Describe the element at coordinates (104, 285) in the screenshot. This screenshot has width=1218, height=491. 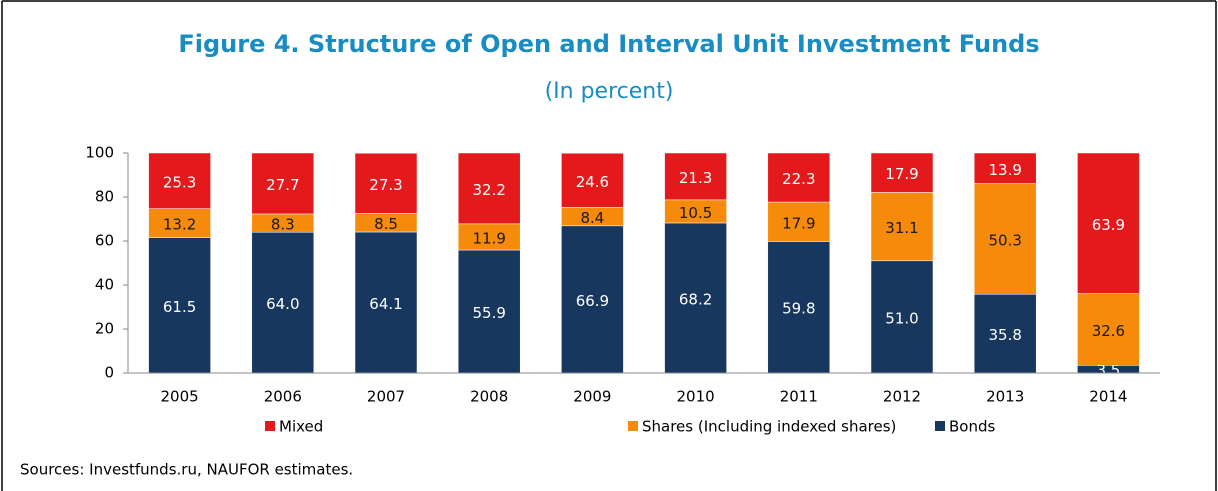
I see `y-tick-label: 40` at that location.